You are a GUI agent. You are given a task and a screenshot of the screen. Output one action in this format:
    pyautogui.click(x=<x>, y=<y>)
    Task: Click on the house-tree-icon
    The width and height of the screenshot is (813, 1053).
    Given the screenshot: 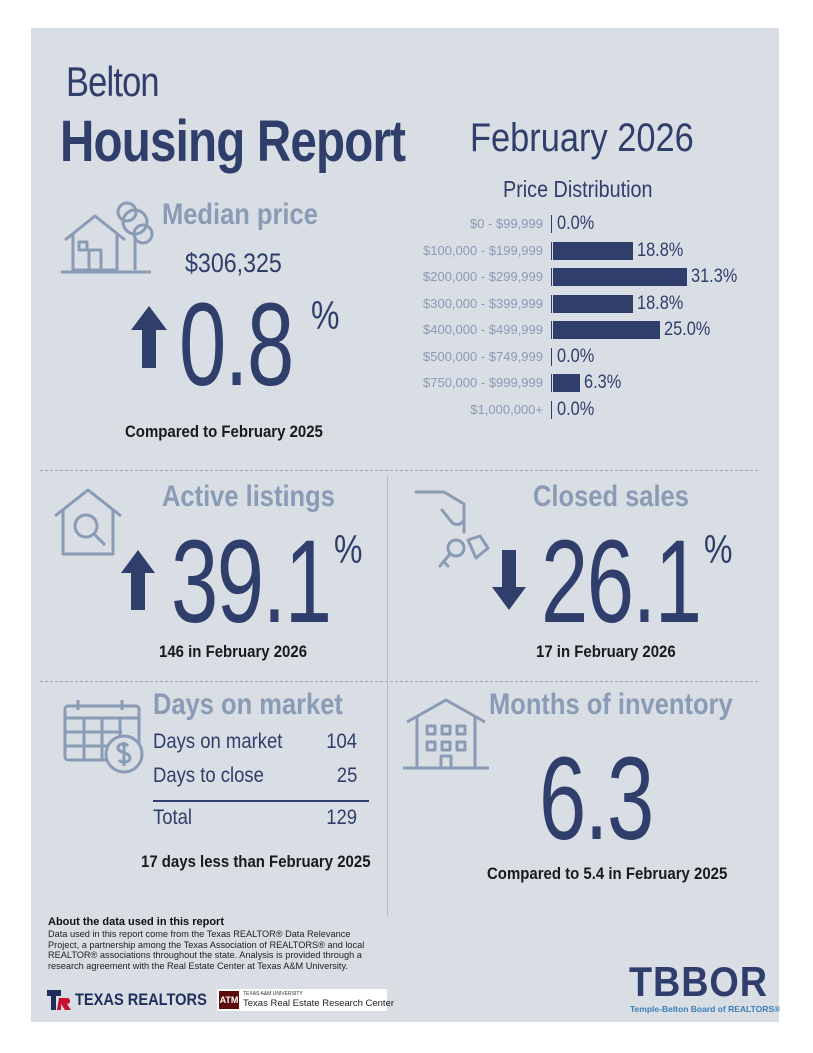 What is the action you would take?
    pyautogui.click(x=107, y=237)
    